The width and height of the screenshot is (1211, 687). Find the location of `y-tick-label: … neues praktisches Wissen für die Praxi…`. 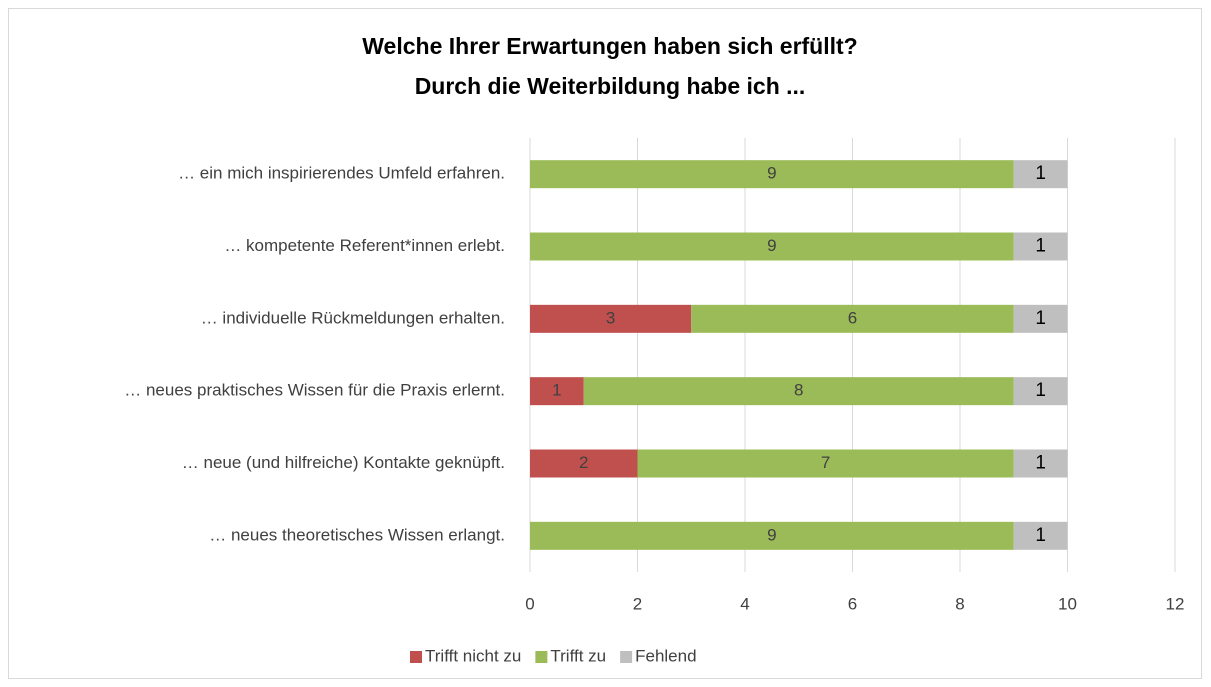

y-tick-label: … neues praktisches Wissen für die Praxi… is located at coordinates (314, 390).